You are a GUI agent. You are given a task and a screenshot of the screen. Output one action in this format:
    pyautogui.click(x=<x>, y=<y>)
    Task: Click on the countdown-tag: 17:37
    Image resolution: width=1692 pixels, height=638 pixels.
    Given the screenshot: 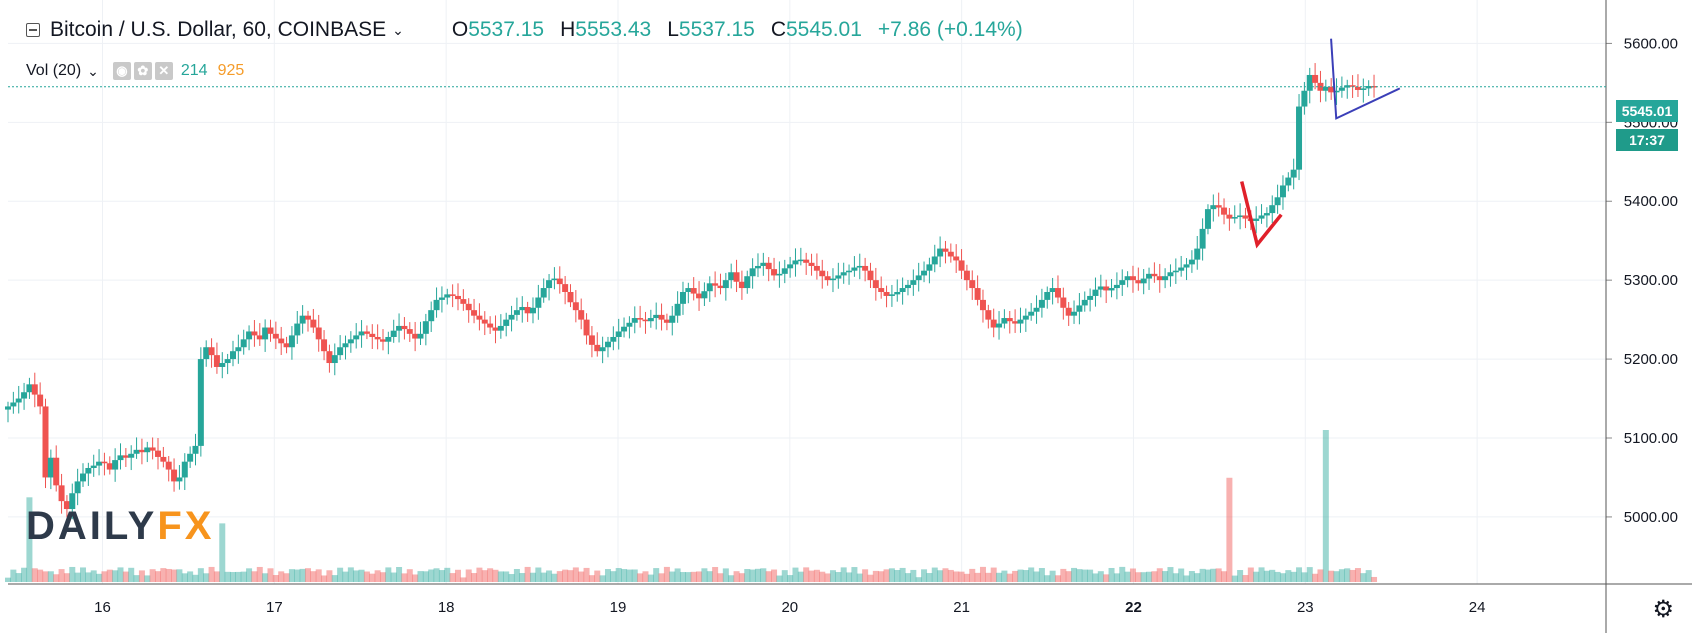 What is the action you would take?
    pyautogui.click(x=1647, y=140)
    